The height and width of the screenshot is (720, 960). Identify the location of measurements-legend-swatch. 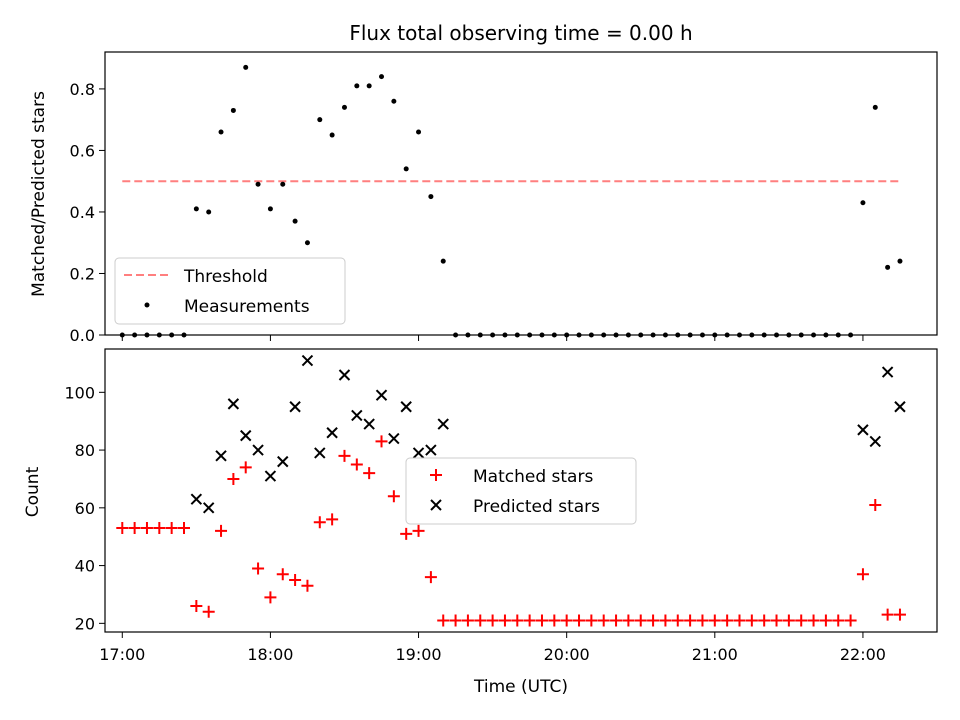
(147, 305).